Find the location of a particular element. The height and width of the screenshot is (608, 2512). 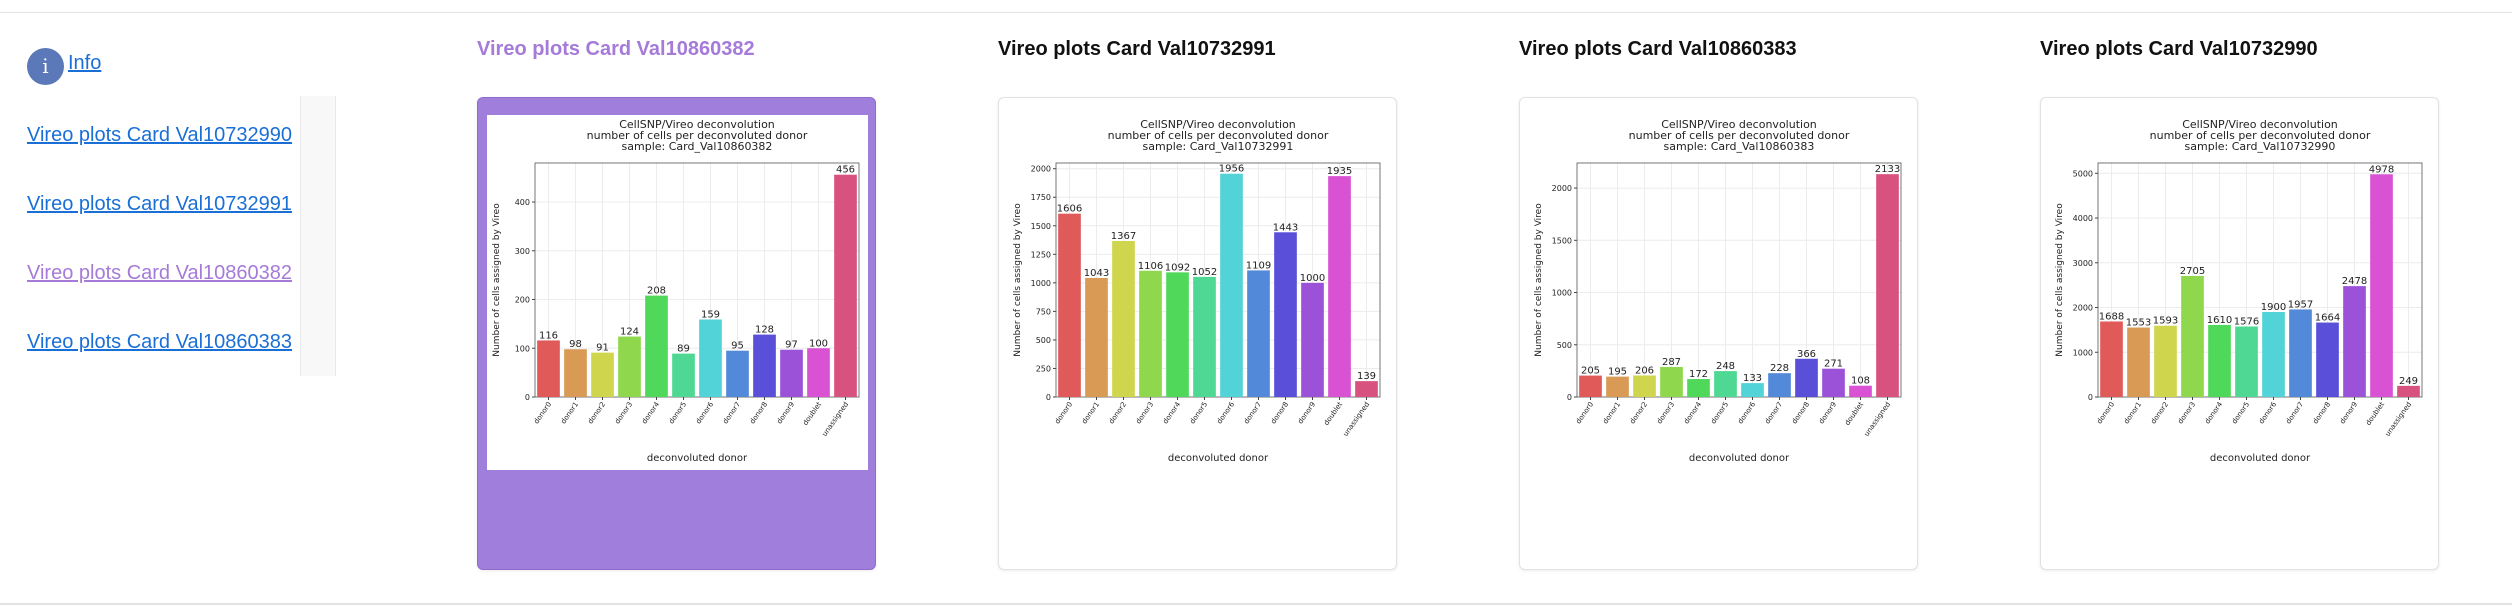

value-label: 1576 is located at coordinates (2246, 321).